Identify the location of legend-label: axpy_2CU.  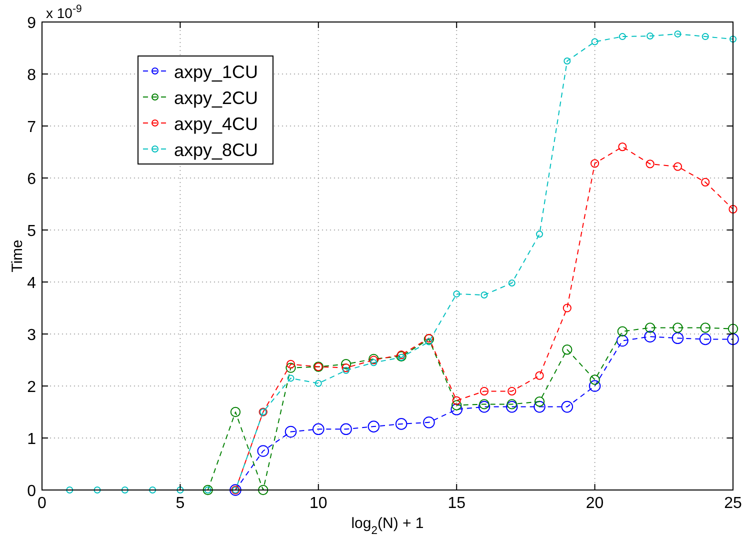
(216, 98).